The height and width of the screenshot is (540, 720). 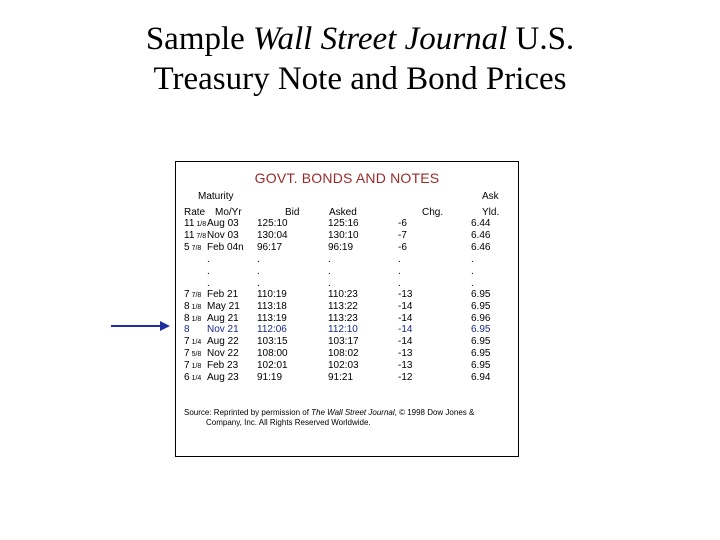 What do you see at coordinates (343, 223) in the screenshot?
I see `cell-asked: 125:16` at bounding box center [343, 223].